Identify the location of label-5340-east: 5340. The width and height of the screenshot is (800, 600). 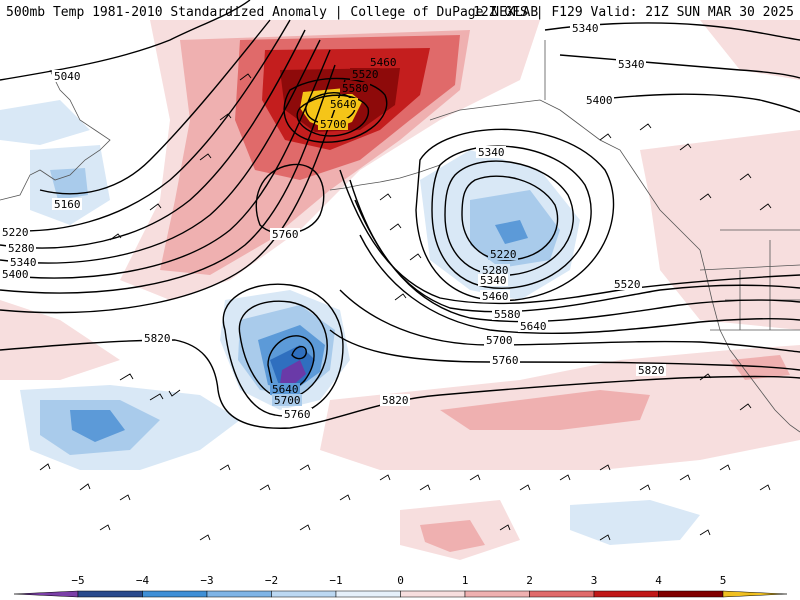
(631, 64).